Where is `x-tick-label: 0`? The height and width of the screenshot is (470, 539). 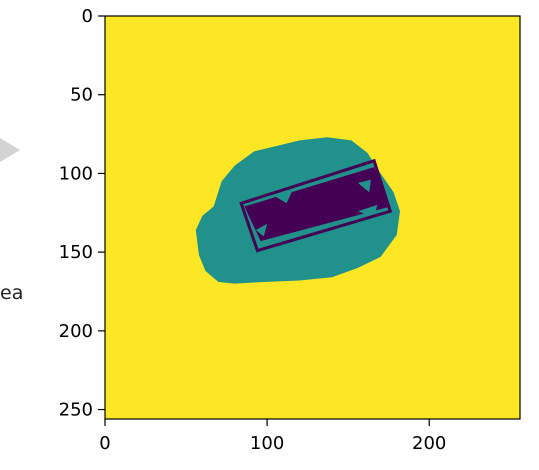
x-tick-label: 0 is located at coordinates (104, 443).